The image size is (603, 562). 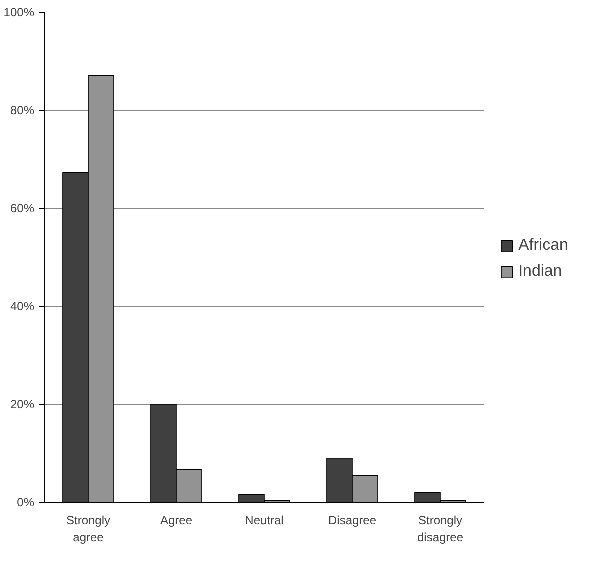 I want to click on x-tick-label: Strongly agree, so click(x=88, y=529).